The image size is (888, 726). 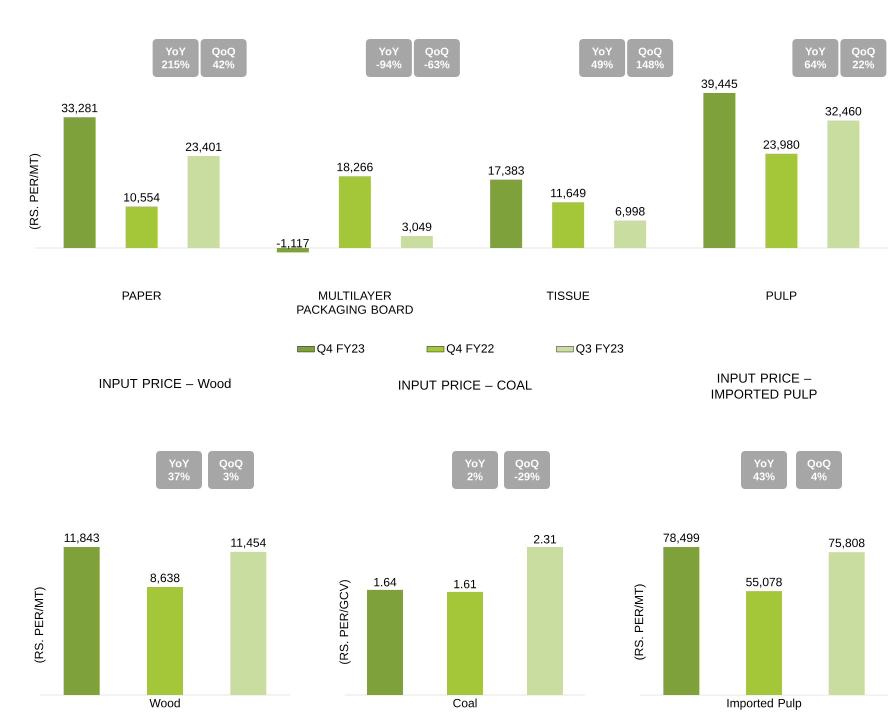 I want to click on data-label: 11,454, so click(x=248, y=543).